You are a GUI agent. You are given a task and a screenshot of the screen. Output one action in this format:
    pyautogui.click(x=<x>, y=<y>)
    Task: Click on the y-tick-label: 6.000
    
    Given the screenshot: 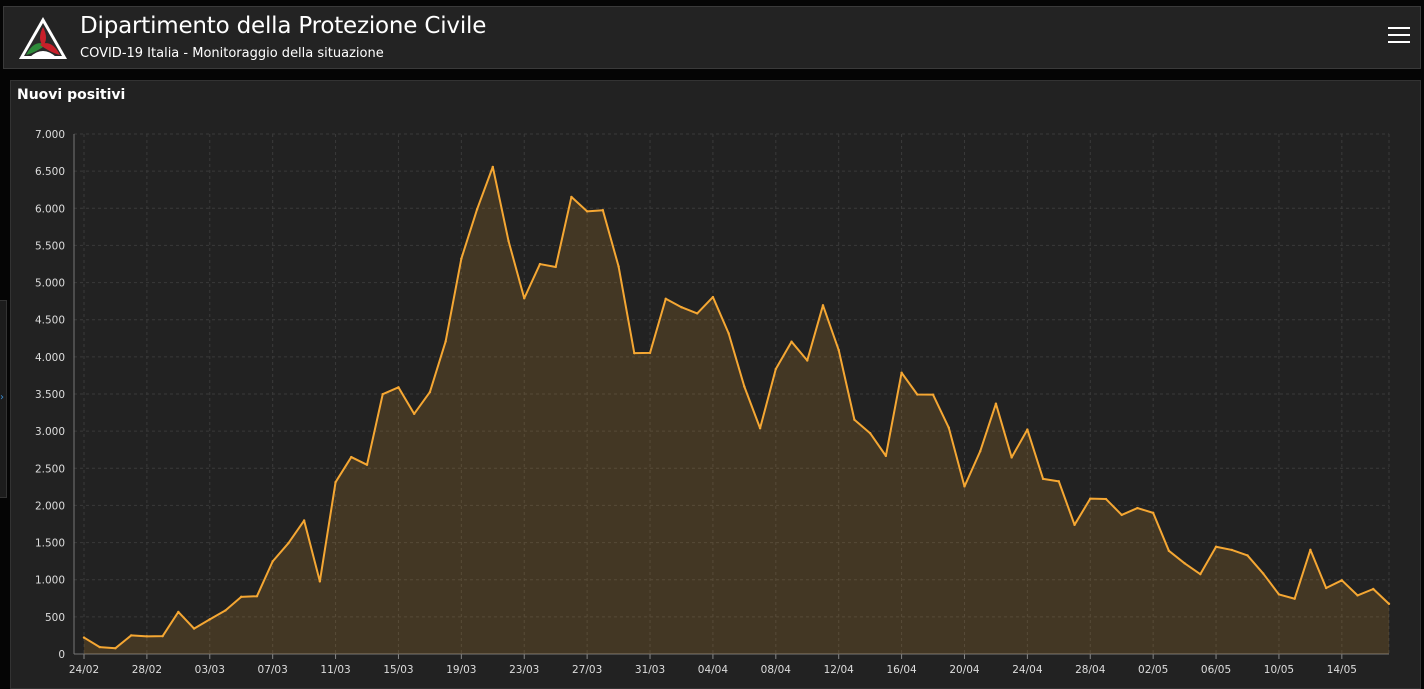 What is the action you would take?
    pyautogui.click(x=50, y=209)
    